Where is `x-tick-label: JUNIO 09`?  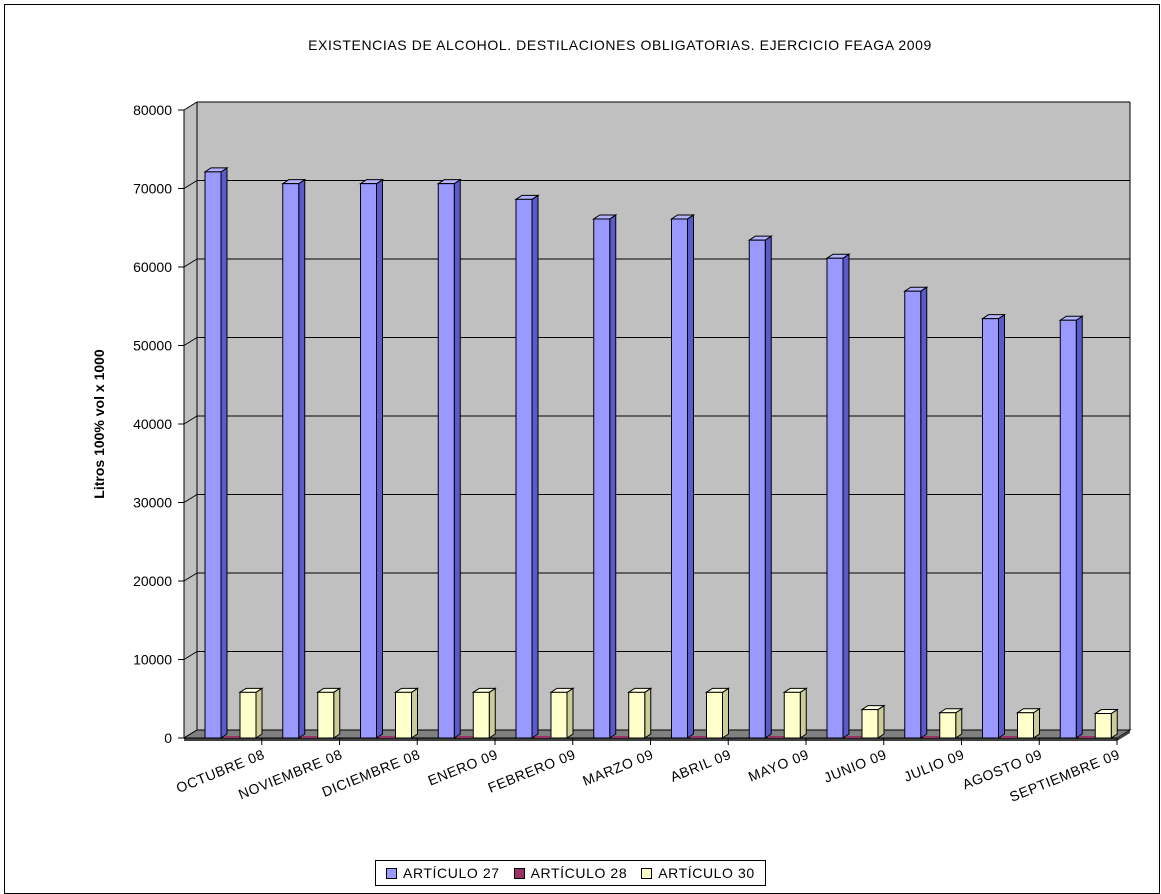
x-tick-label: JUNIO 09 is located at coordinates (854, 766).